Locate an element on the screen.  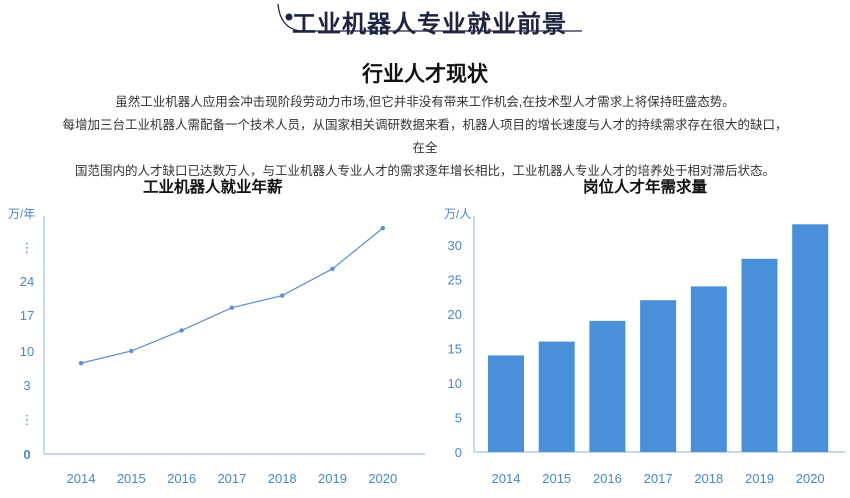
line-chart-unit: 万/年 is located at coordinates (22, 214).